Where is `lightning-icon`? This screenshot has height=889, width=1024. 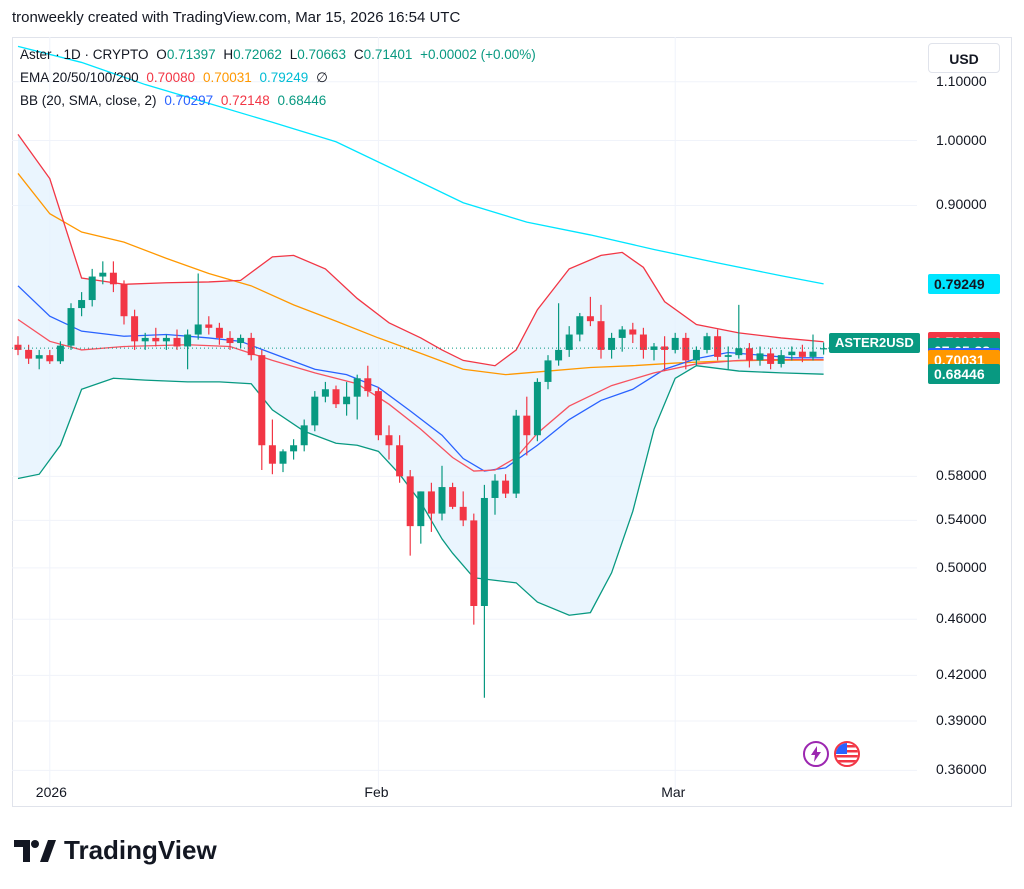
lightning-icon is located at coordinates (816, 754).